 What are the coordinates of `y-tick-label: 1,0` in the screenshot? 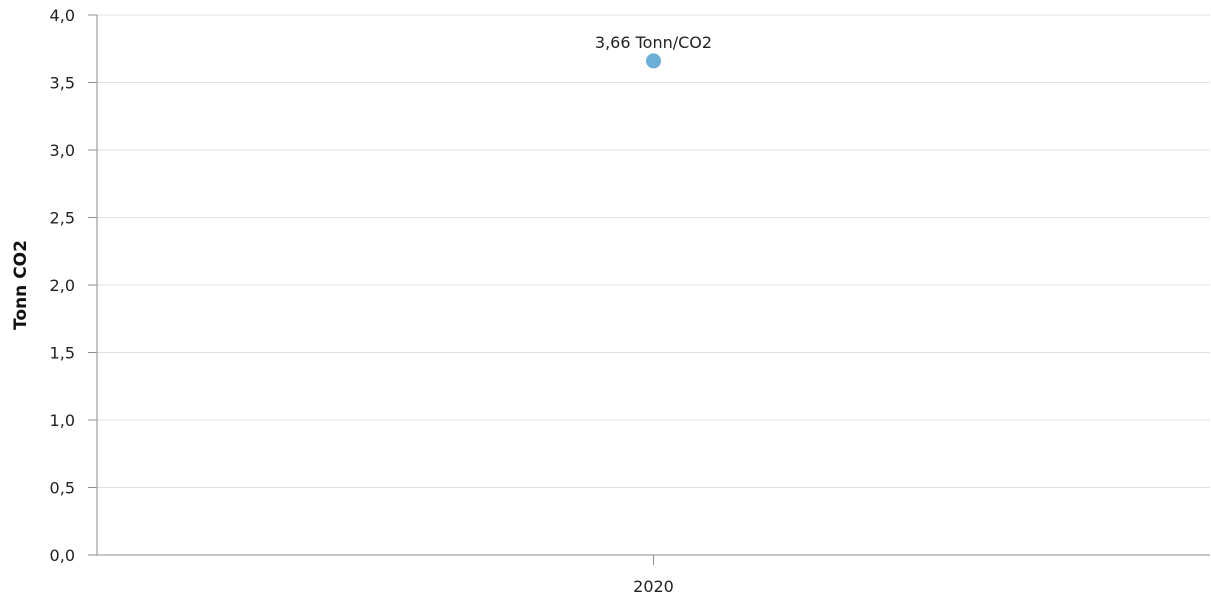 It's located at (62, 420).